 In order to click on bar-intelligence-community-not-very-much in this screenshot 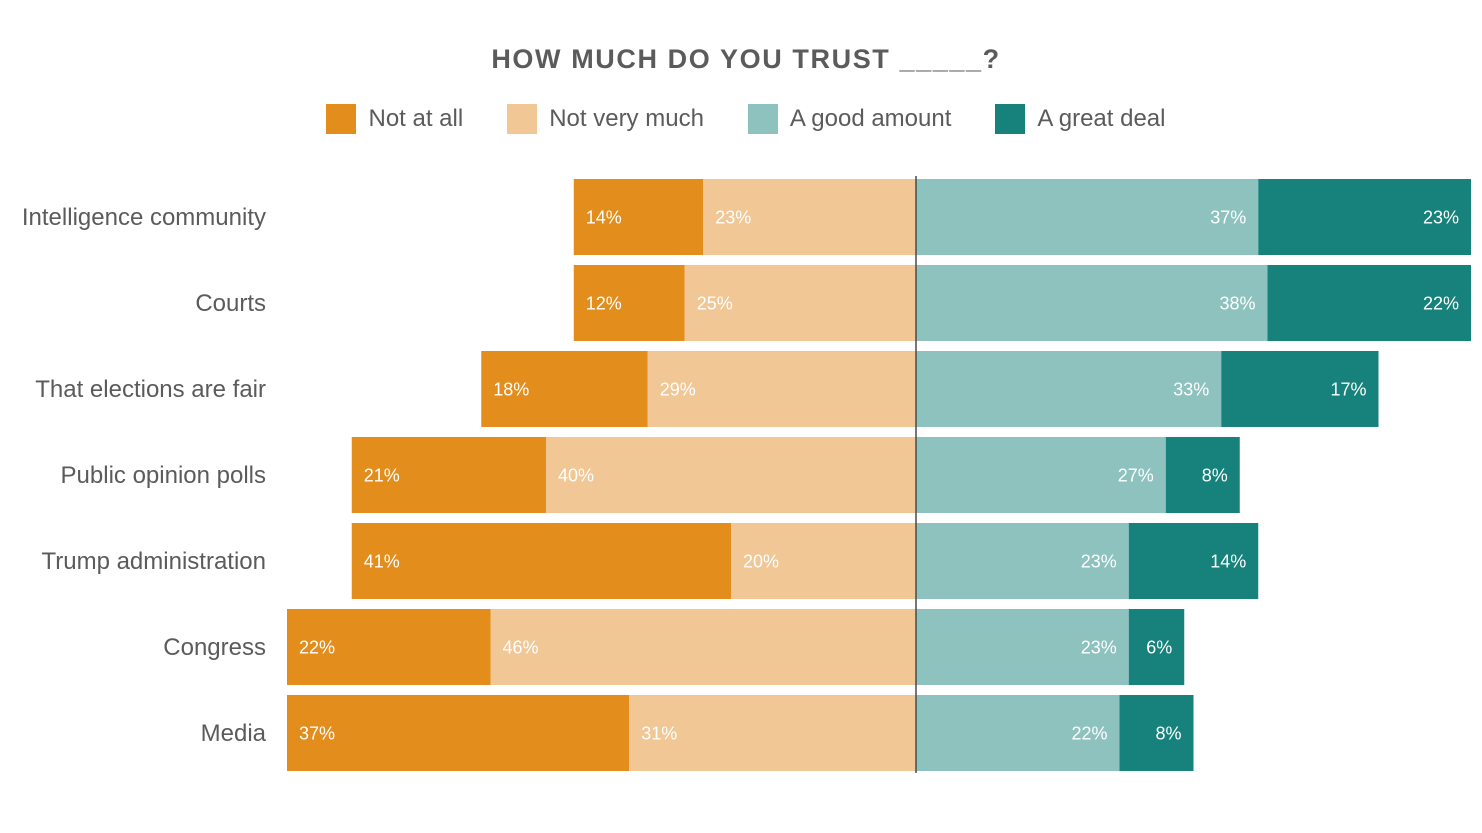, I will do `click(809, 217)`.